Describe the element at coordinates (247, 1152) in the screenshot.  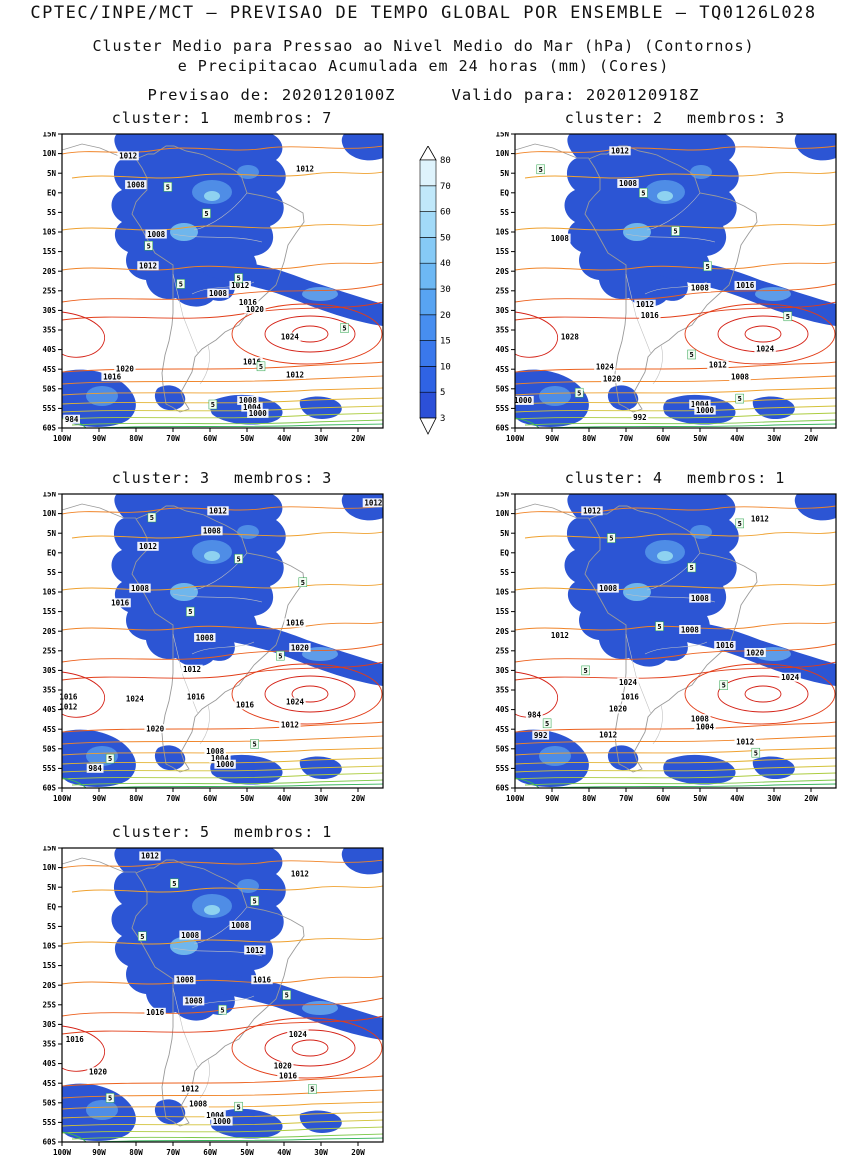
I see `lon-tick-label: 50W` at that location.